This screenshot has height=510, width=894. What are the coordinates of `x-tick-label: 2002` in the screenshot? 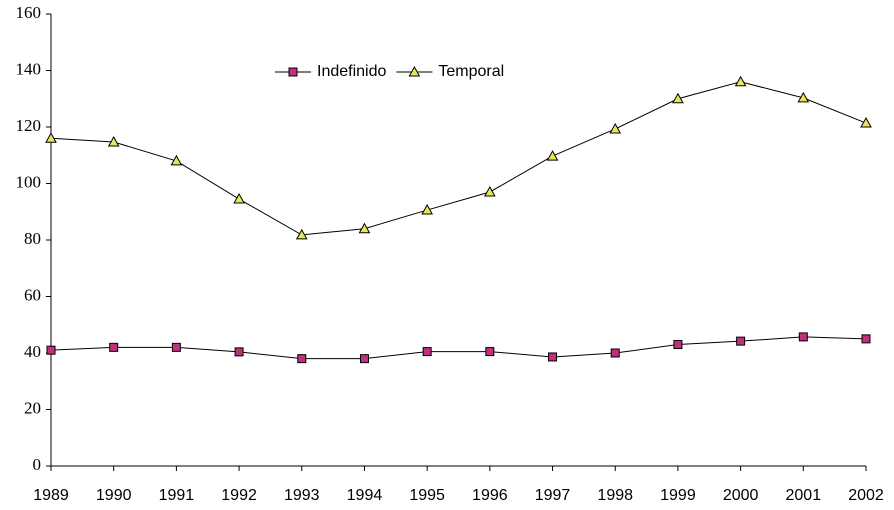 It's located at (866, 495).